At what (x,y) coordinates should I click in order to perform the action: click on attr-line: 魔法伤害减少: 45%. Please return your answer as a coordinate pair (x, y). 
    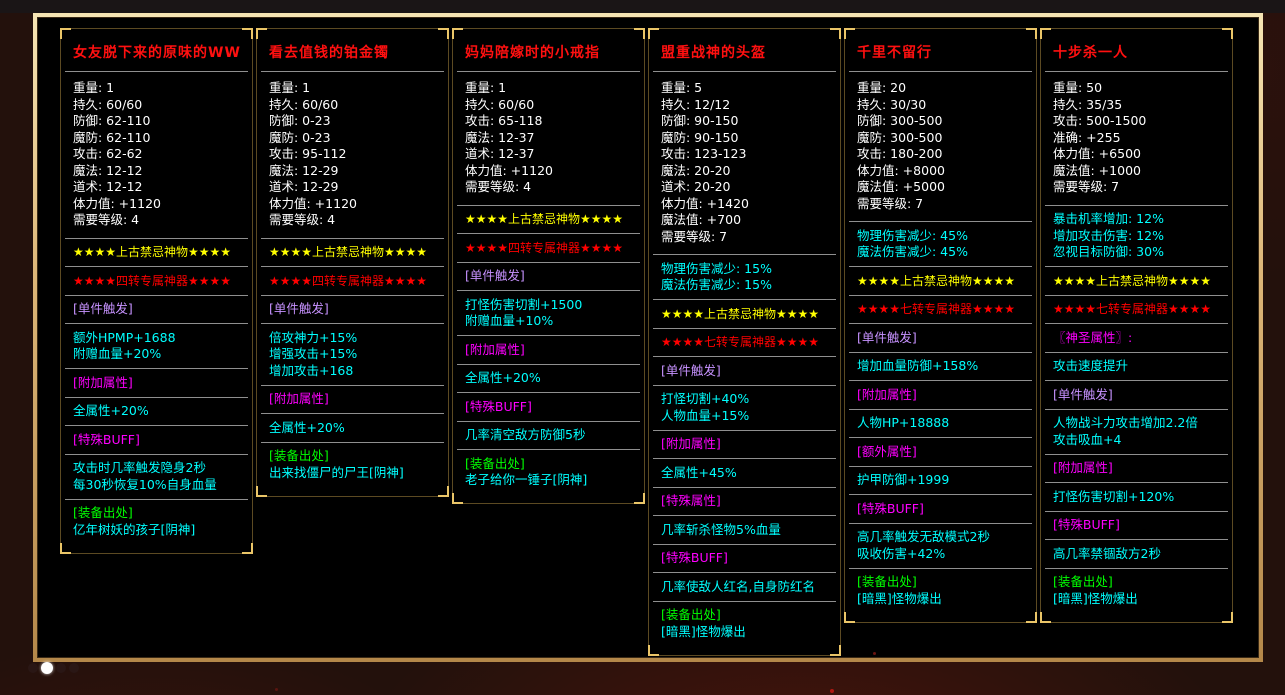
    Looking at the image, I should click on (912, 251).